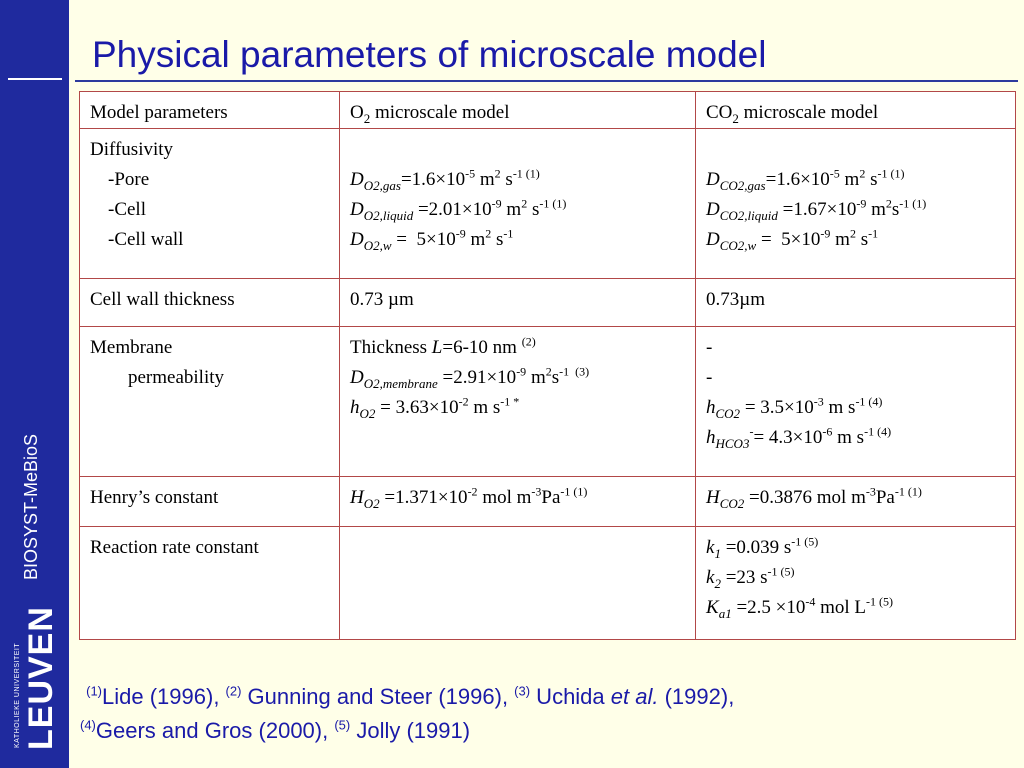 This screenshot has width=1024, height=768. I want to click on cell-wall-thickness-label: Cell wall thickness, so click(209, 302).